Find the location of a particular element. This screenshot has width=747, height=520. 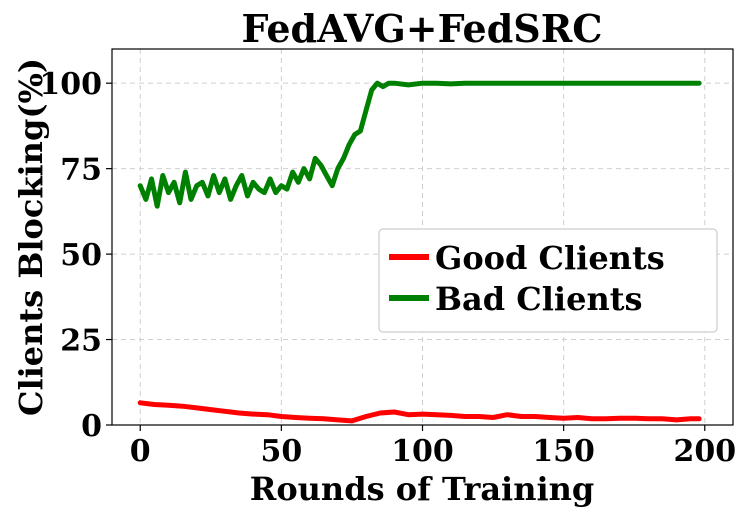

legend-label-good-clients: Good Clients is located at coordinates (550, 258).